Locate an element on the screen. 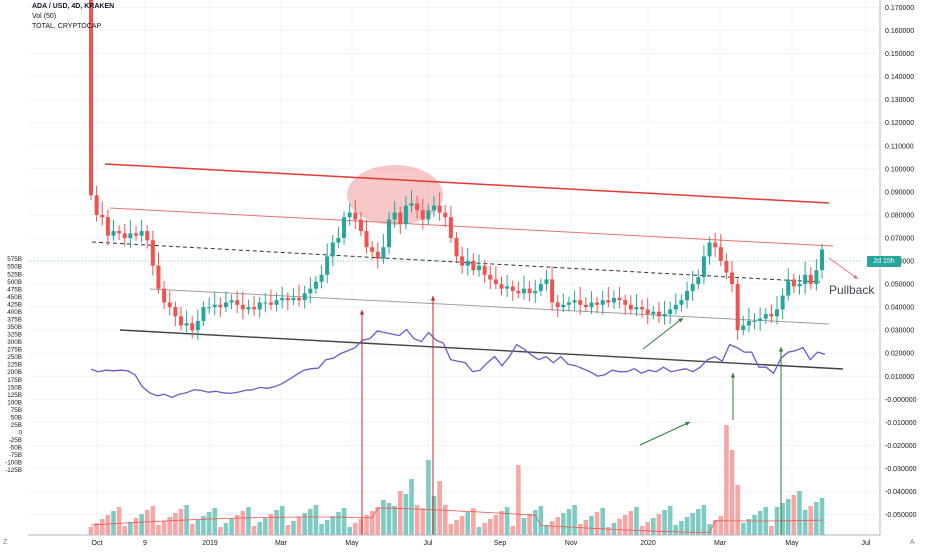 The height and width of the screenshot is (555, 932). right-tick-label: 0.110000 is located at coordinates (899, 146).